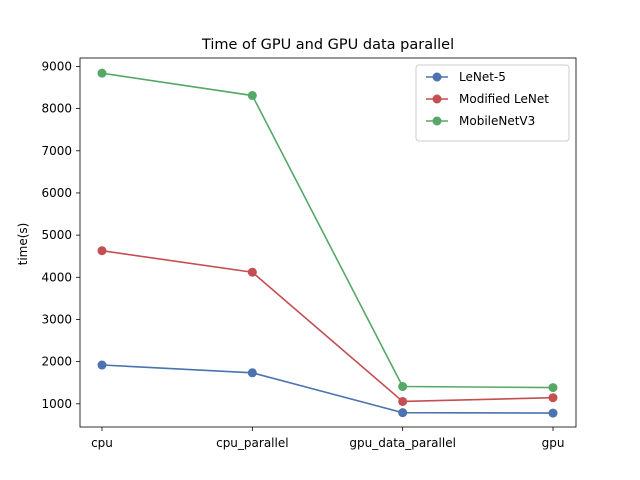 The height and width of the screenshot is (480, 640). Describe the element at coordinates (23, 244) in the screenshot. I see `y-axis-label: time(s)` at that location.